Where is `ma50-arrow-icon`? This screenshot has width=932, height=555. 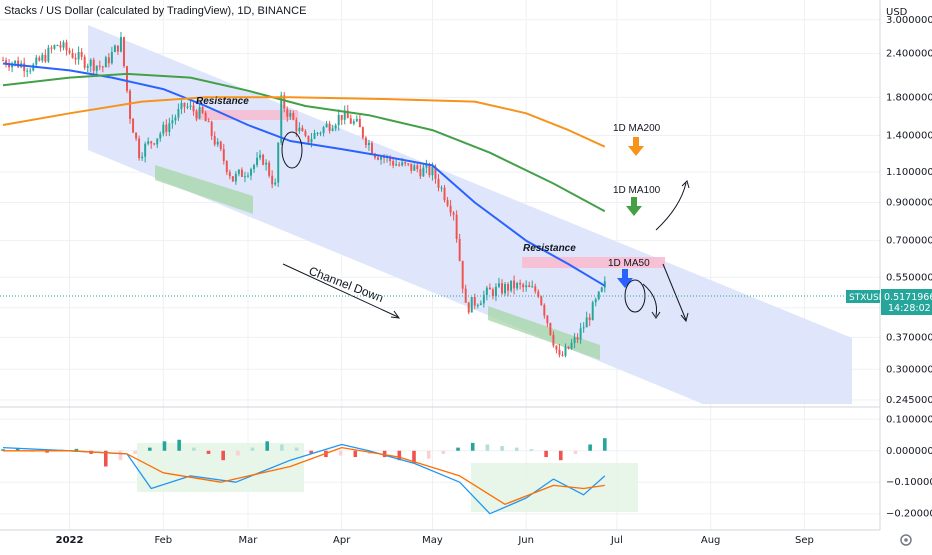
ma50-arrow-icon is located at coordinates (625, 278).